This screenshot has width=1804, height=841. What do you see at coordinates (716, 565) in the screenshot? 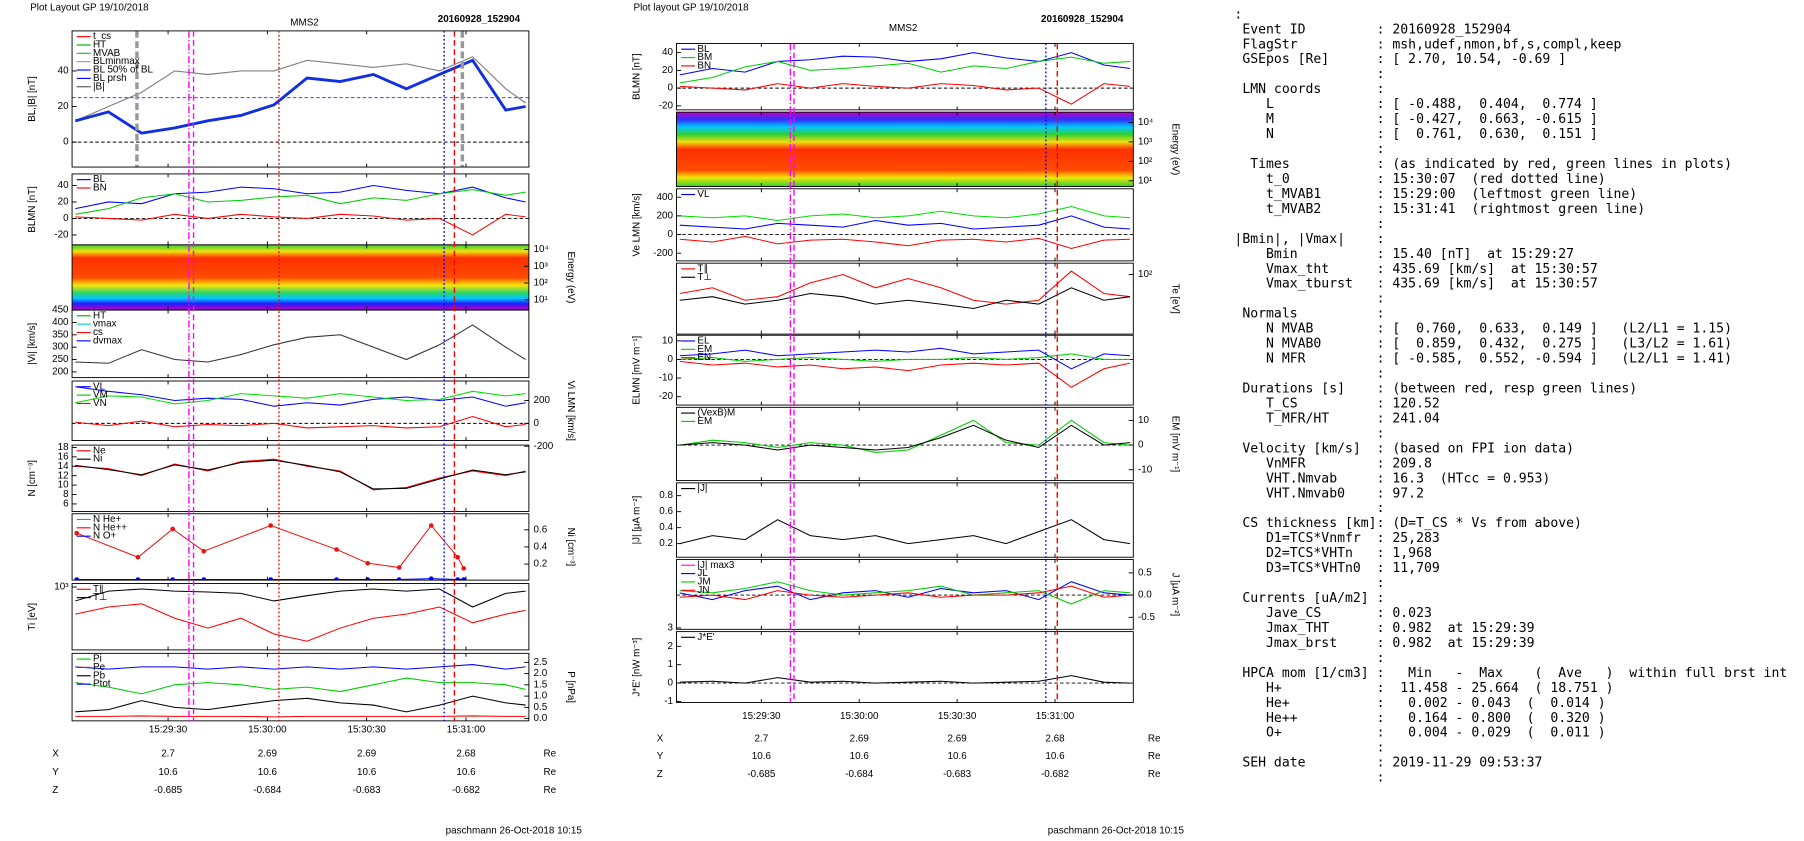
I see `legend-label: |J| max3` at bounding box center [716, 565].